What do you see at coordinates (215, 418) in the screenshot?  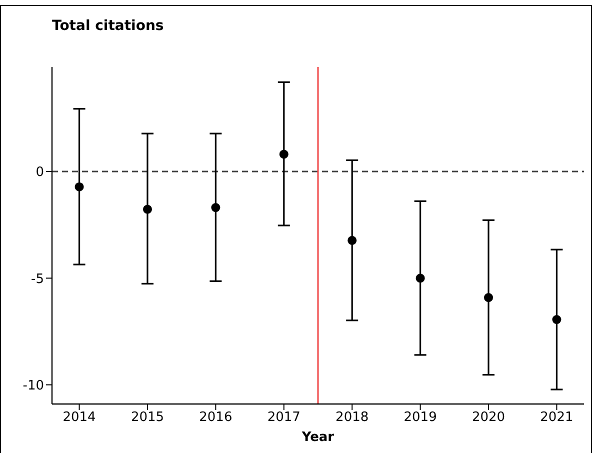 I see `x-tick-label: 2016` at bounding box center [215, 418].